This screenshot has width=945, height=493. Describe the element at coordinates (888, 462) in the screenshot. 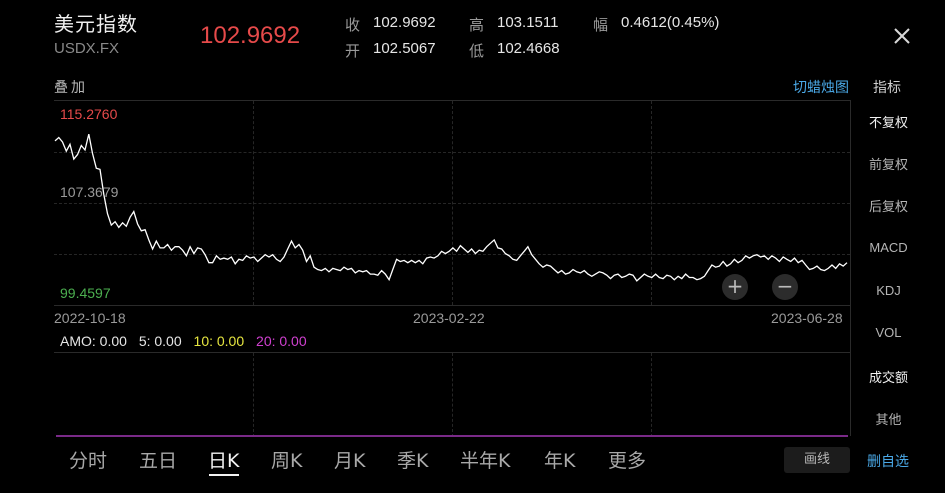

I see `remove-watchlist-button: 删自选` at that location.